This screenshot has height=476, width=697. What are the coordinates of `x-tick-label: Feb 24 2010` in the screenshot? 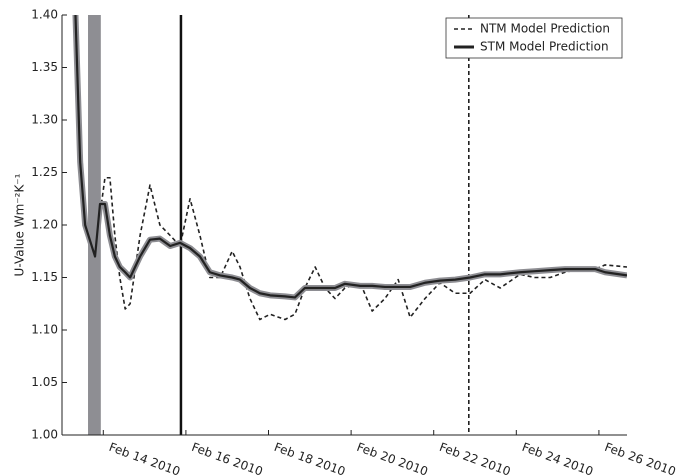 It's located at (557, 458).